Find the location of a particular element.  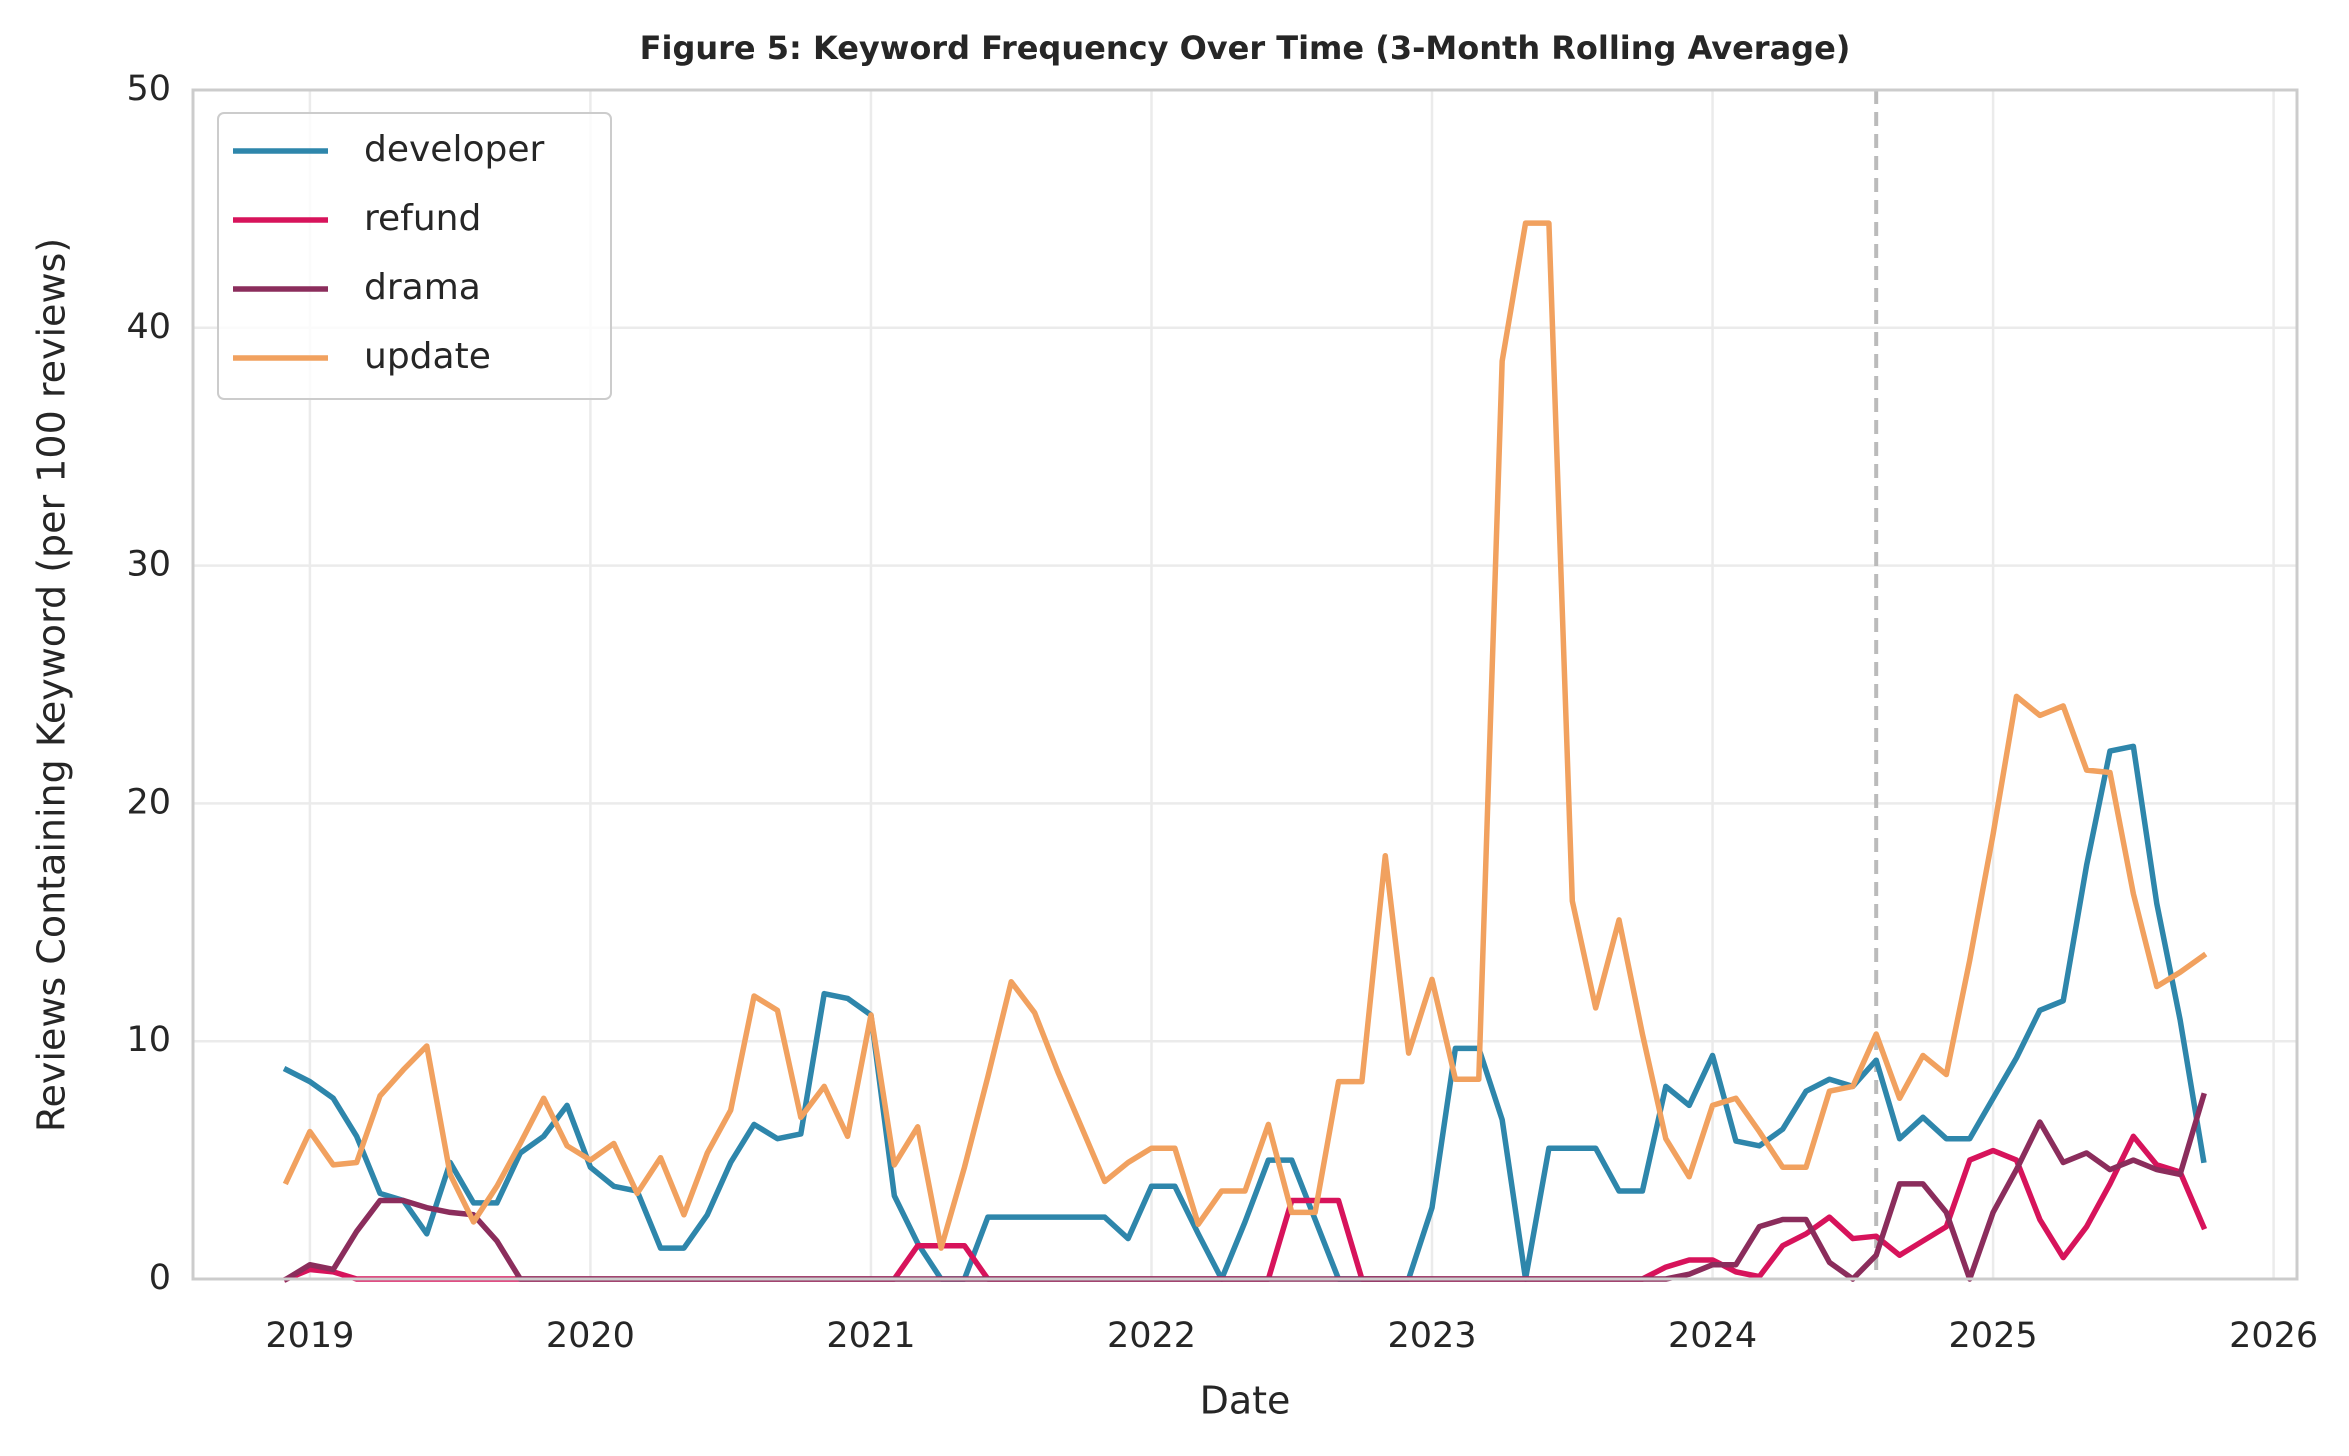

legend: developer refund drama update is located at coordinates (414, 256).